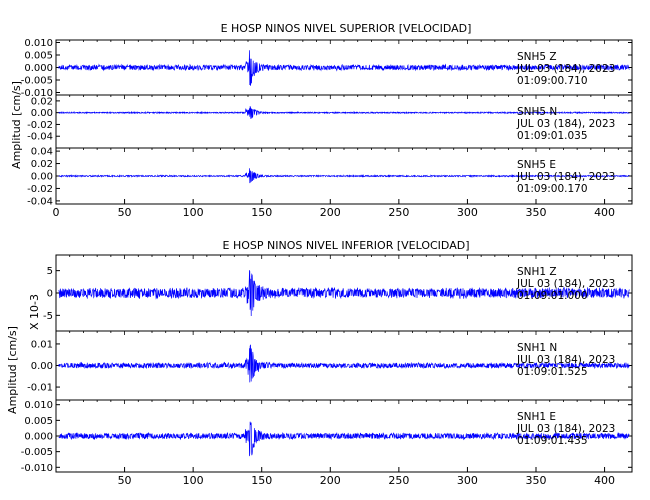 The height and width of the screenshot is (500, 650). Describe the element at coordinates (16, 125) in the screenshot. I see `upper-panel-ylabel: Amplitud [cm/s]` at that location.